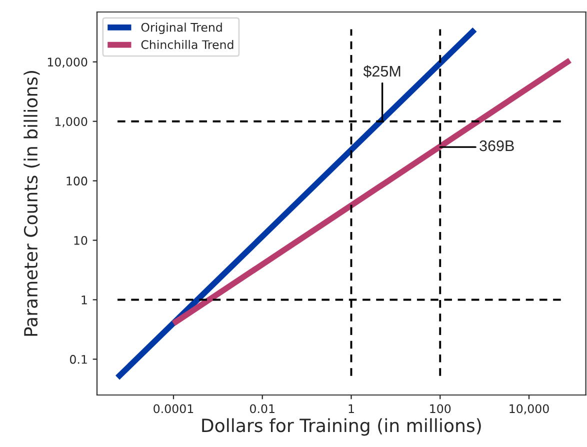 The height and width of the screenshot is (447, 587). I want to click on x-tick-label: 100, so click(440, 409).